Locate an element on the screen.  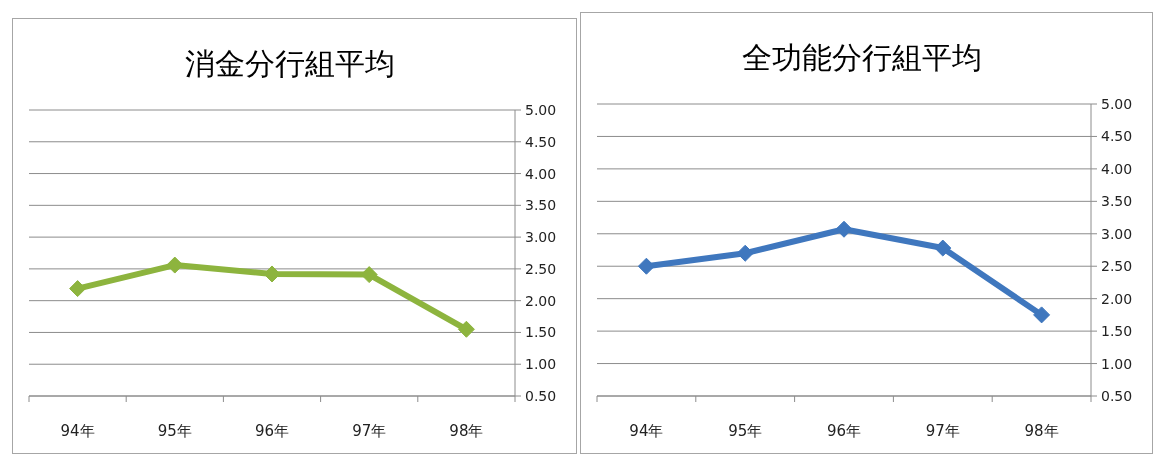
chart-title: 全功能分行組平均 is located at coordinates (861, 57).